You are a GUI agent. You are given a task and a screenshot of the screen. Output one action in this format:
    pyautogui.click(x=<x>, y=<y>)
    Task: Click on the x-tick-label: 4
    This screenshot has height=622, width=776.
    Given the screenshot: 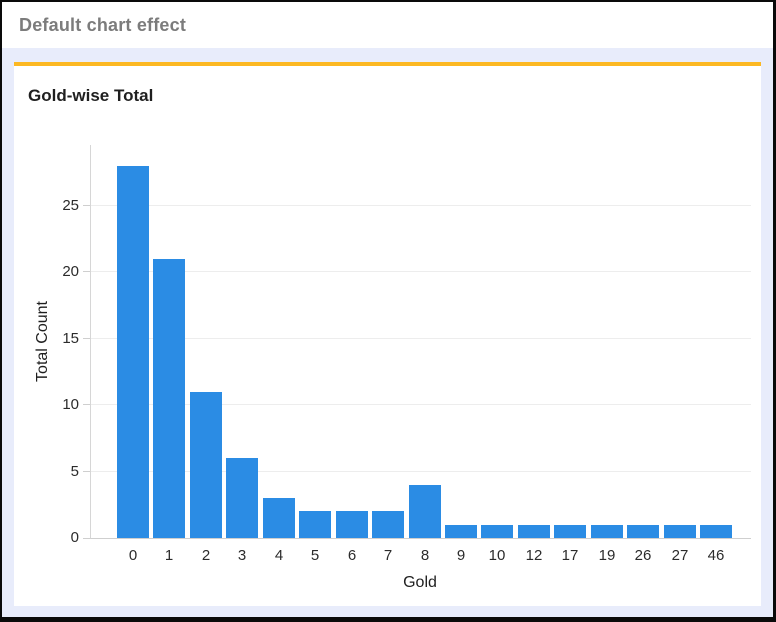 What is the action you would take?
    pyautogui.click(x=279, y=555)
    